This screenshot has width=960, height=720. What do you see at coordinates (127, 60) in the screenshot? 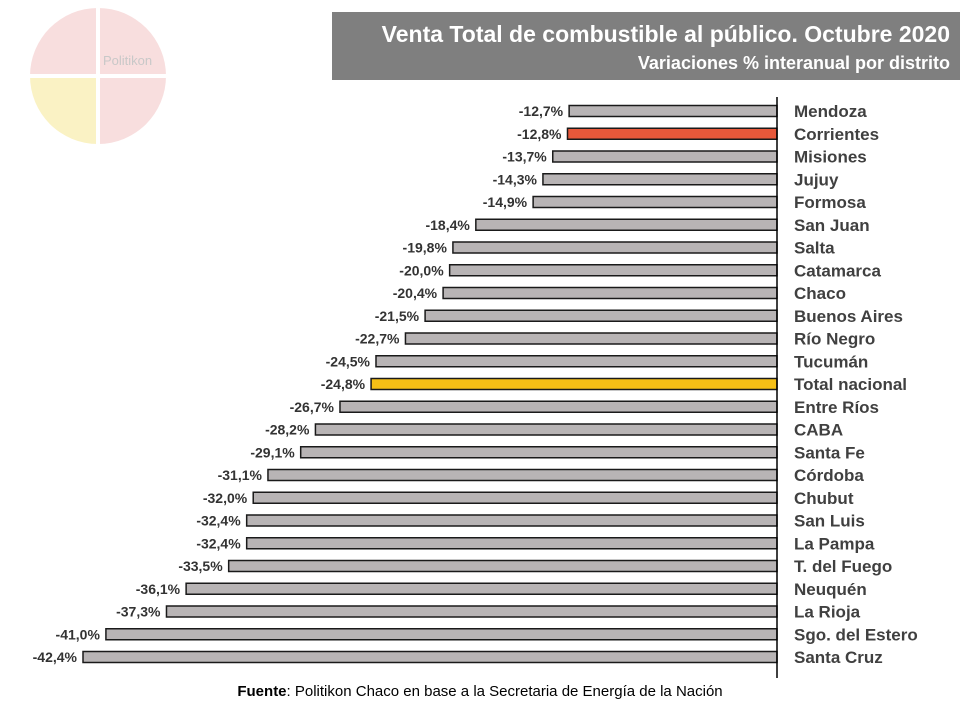
I see `logo-text: Politikon` at bounding box center [127, 60].